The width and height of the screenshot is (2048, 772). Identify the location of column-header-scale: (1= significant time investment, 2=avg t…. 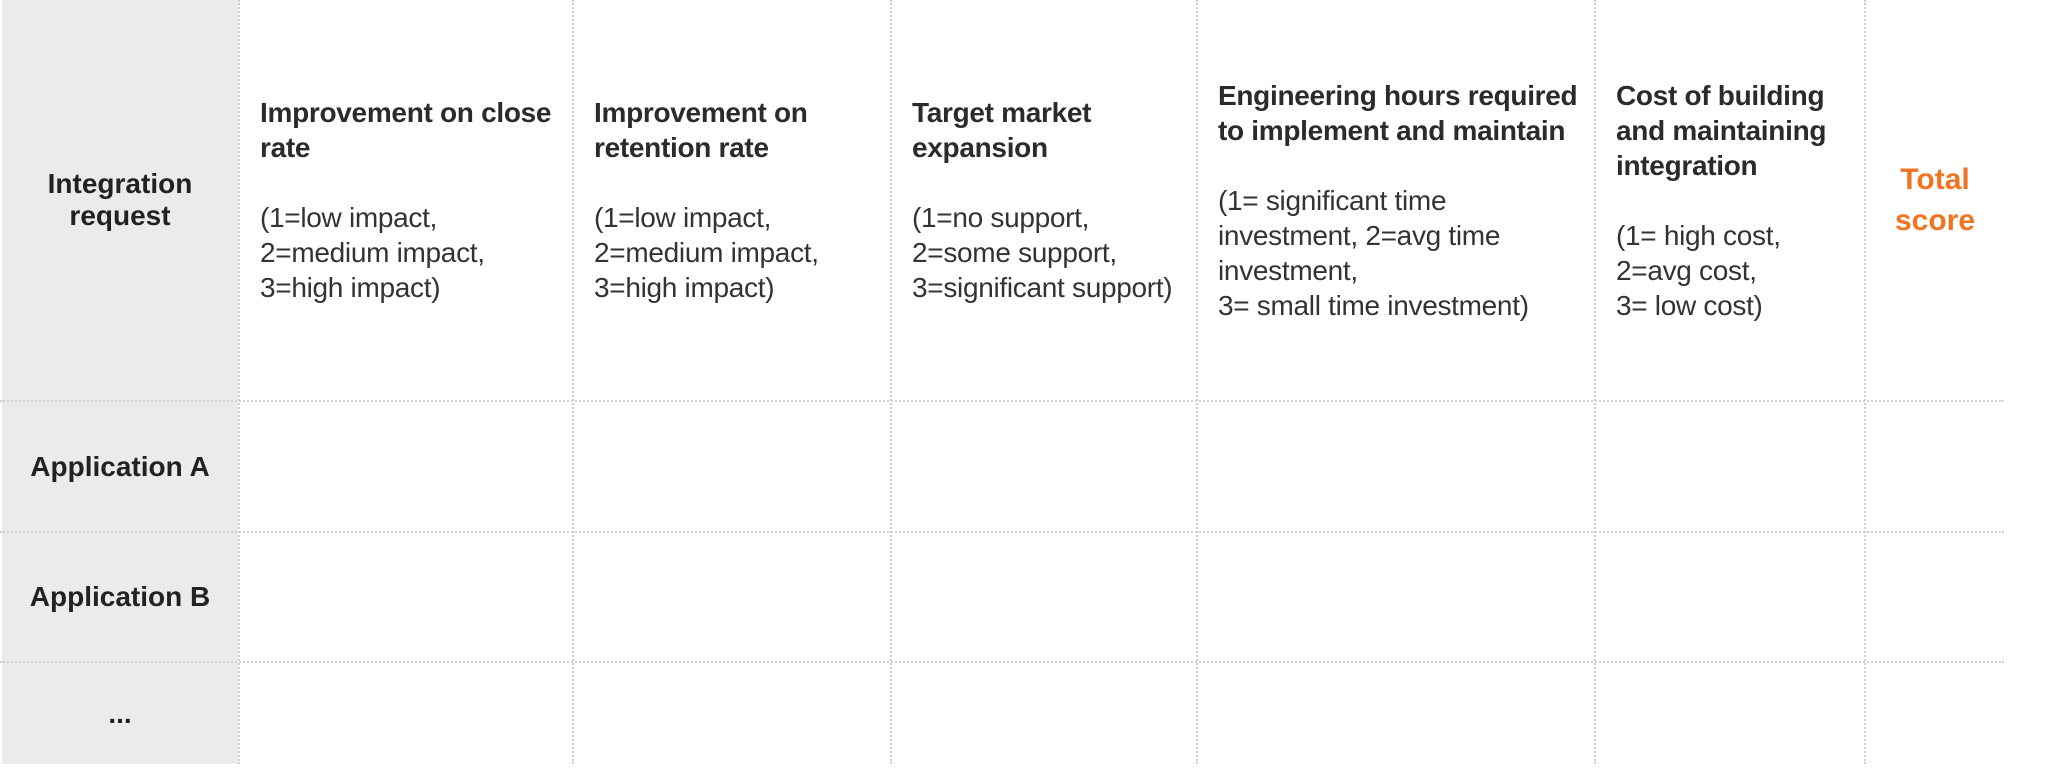
(1373, 252).